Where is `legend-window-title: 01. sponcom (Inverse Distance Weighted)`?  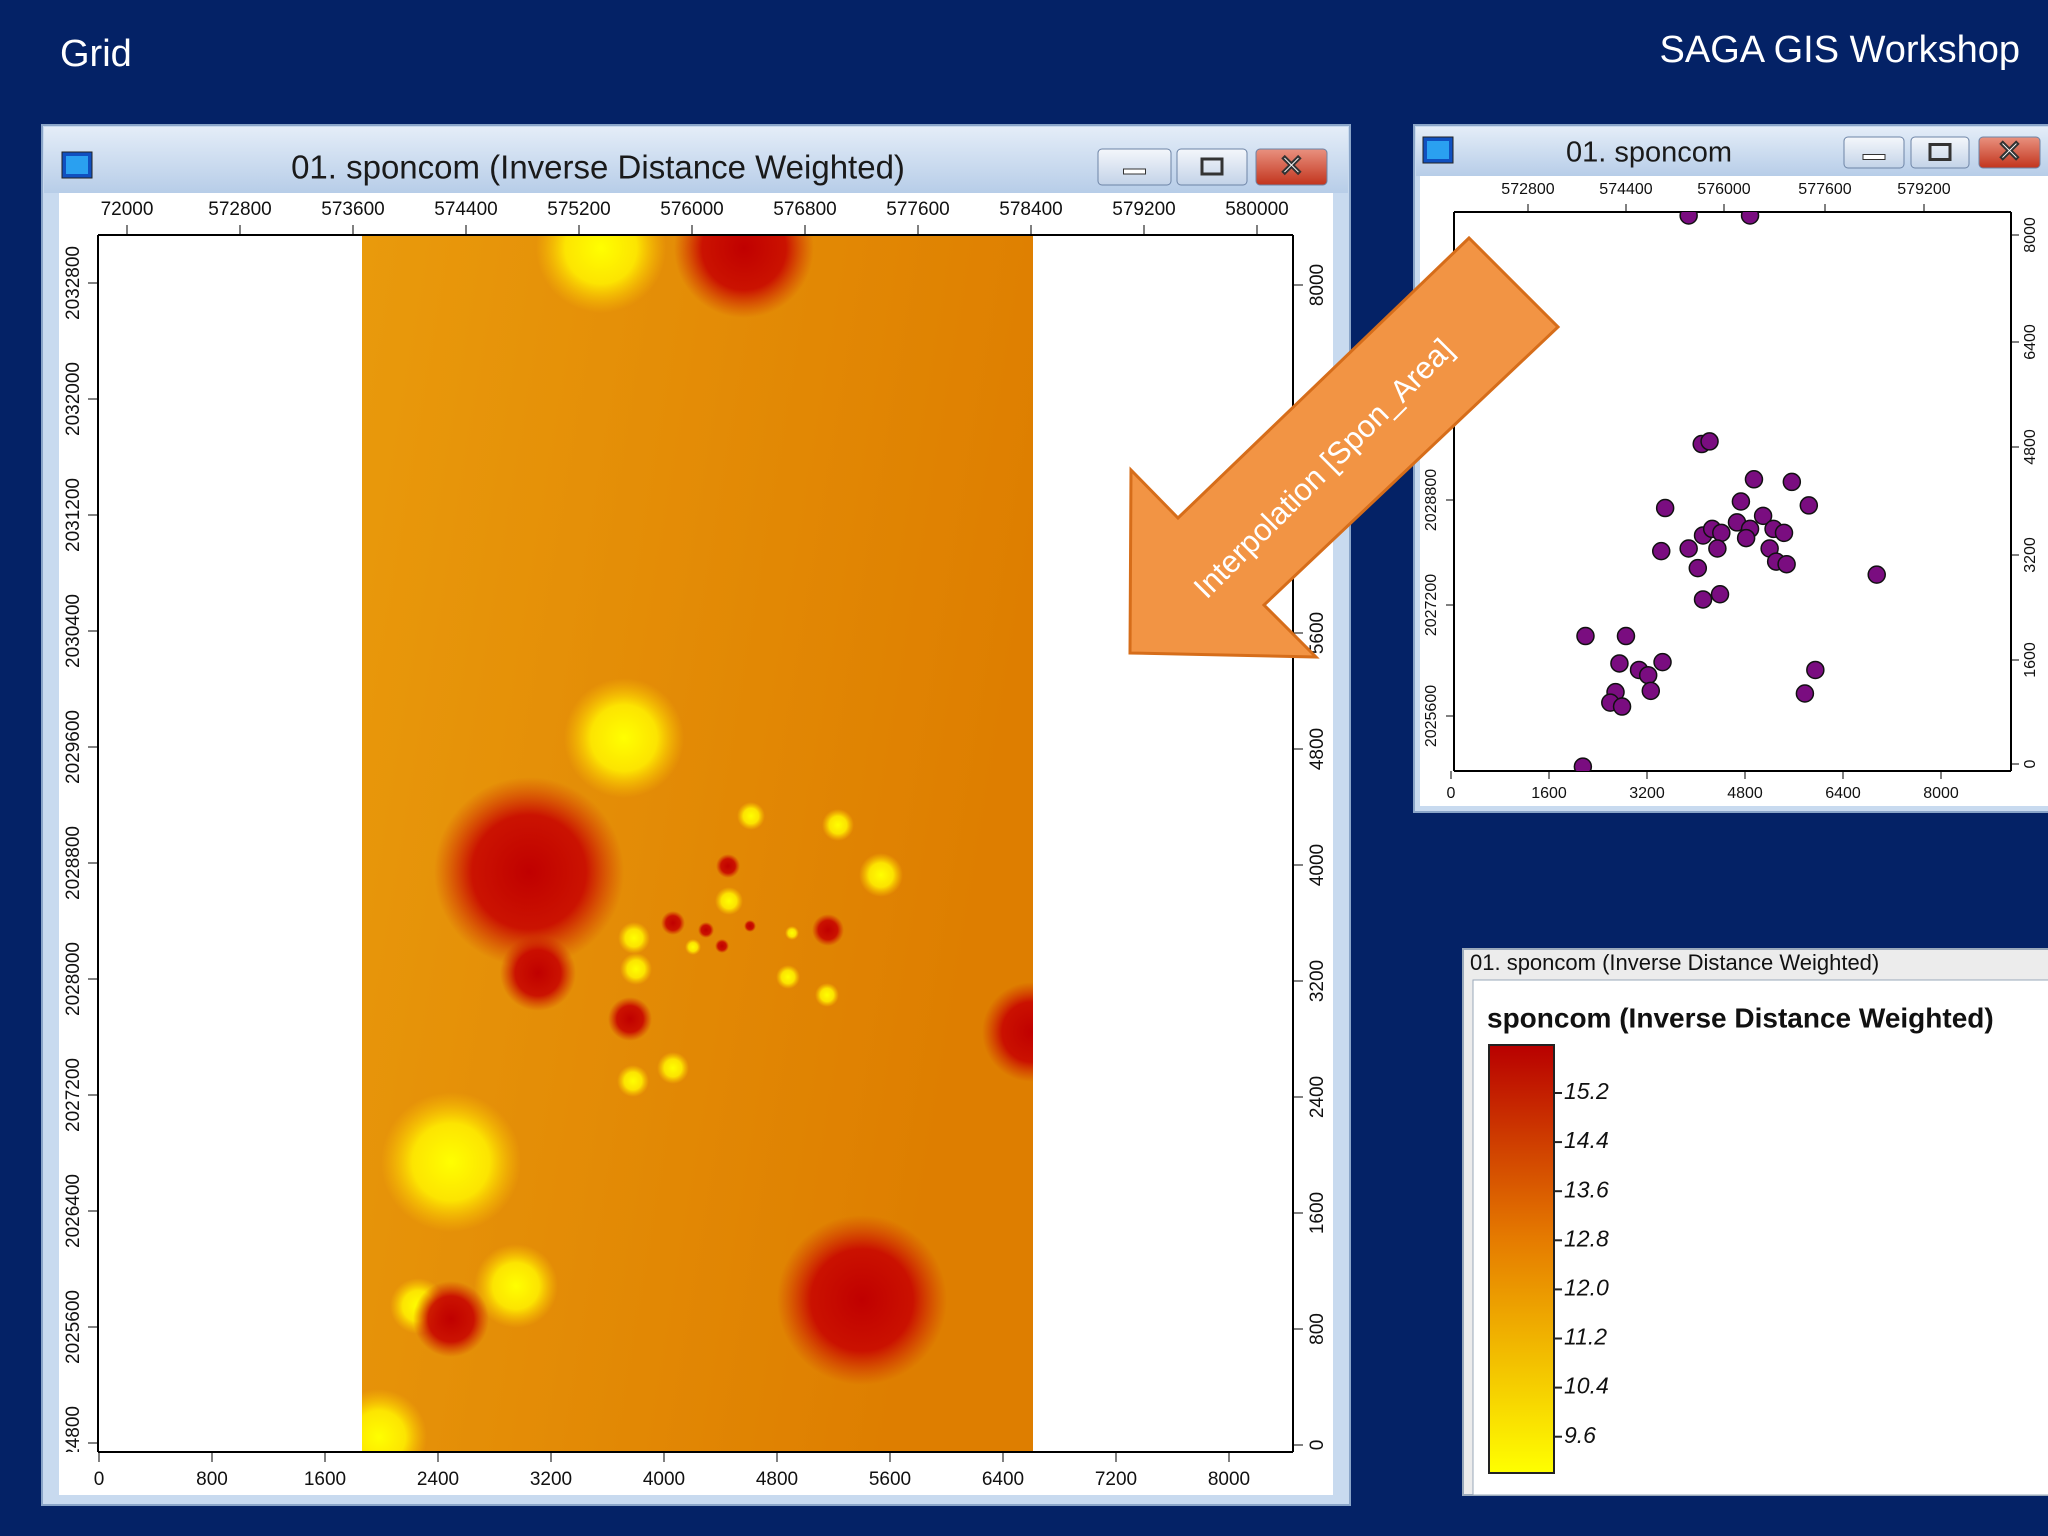
legend-window-title: 01. sponcom (Inverse Distance Weighted) is located at coordinates (1674, 962).